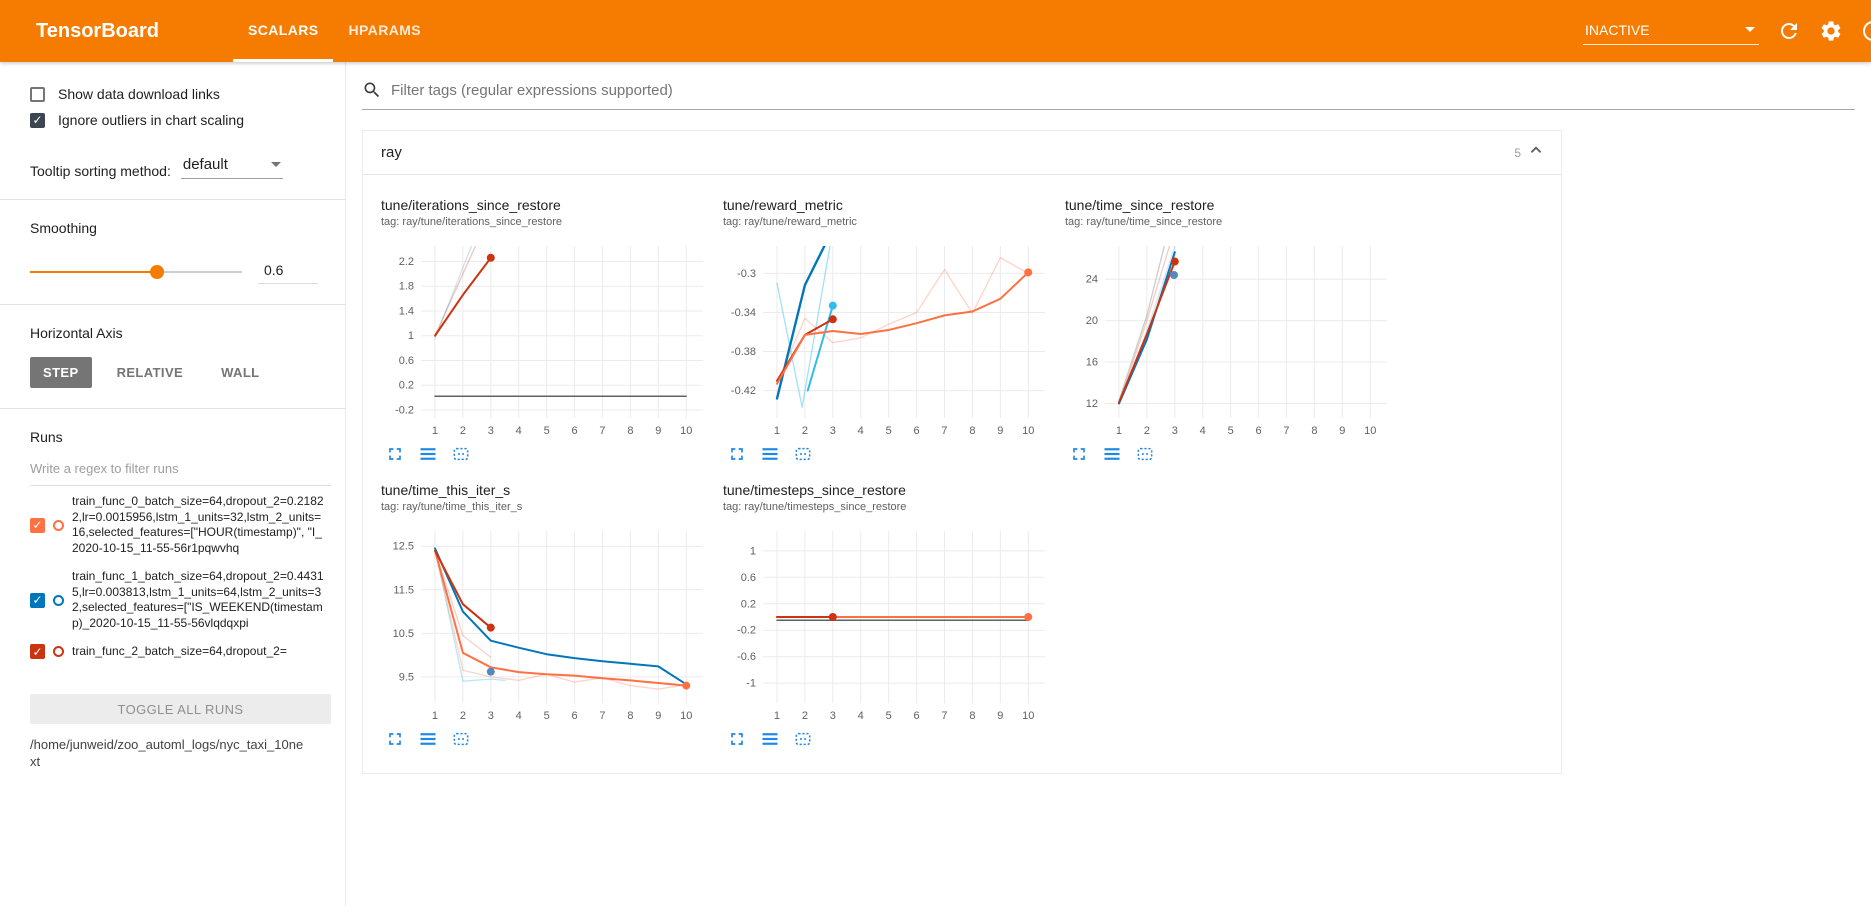 This screenshot has height=906, width=1871. Describe the element at coordinates (180, 469) in the screenshot. I see `runs-filter-input` at that location.